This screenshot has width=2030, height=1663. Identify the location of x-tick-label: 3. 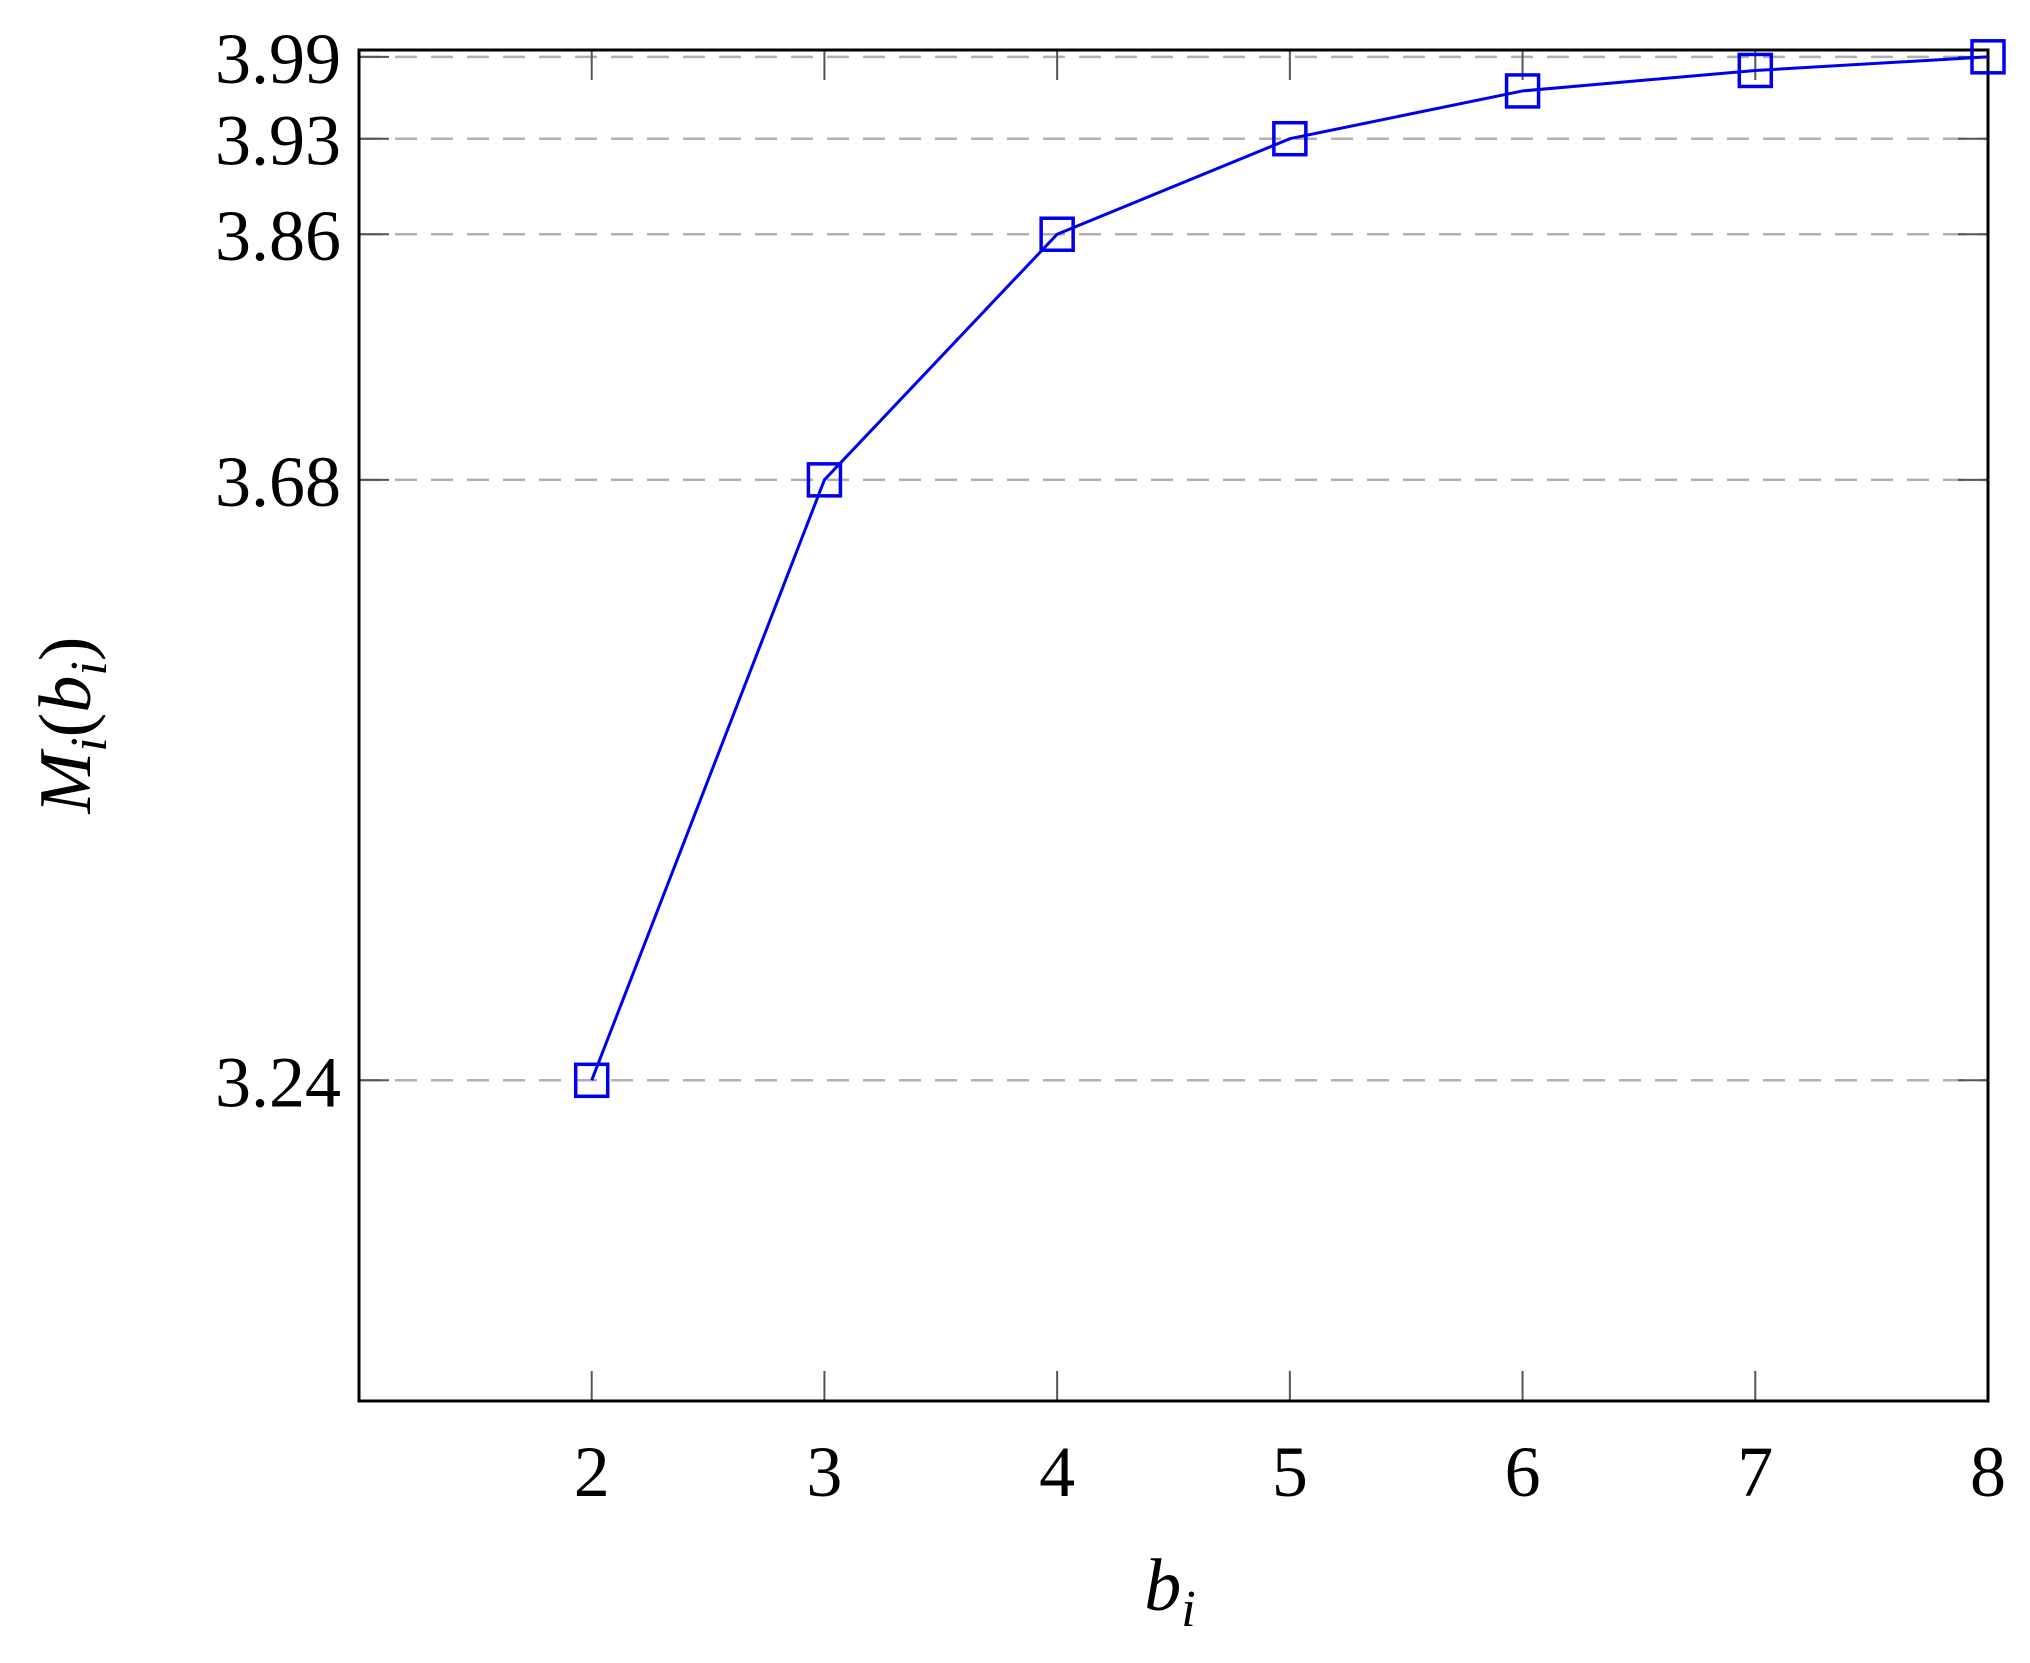
(824, 1472).